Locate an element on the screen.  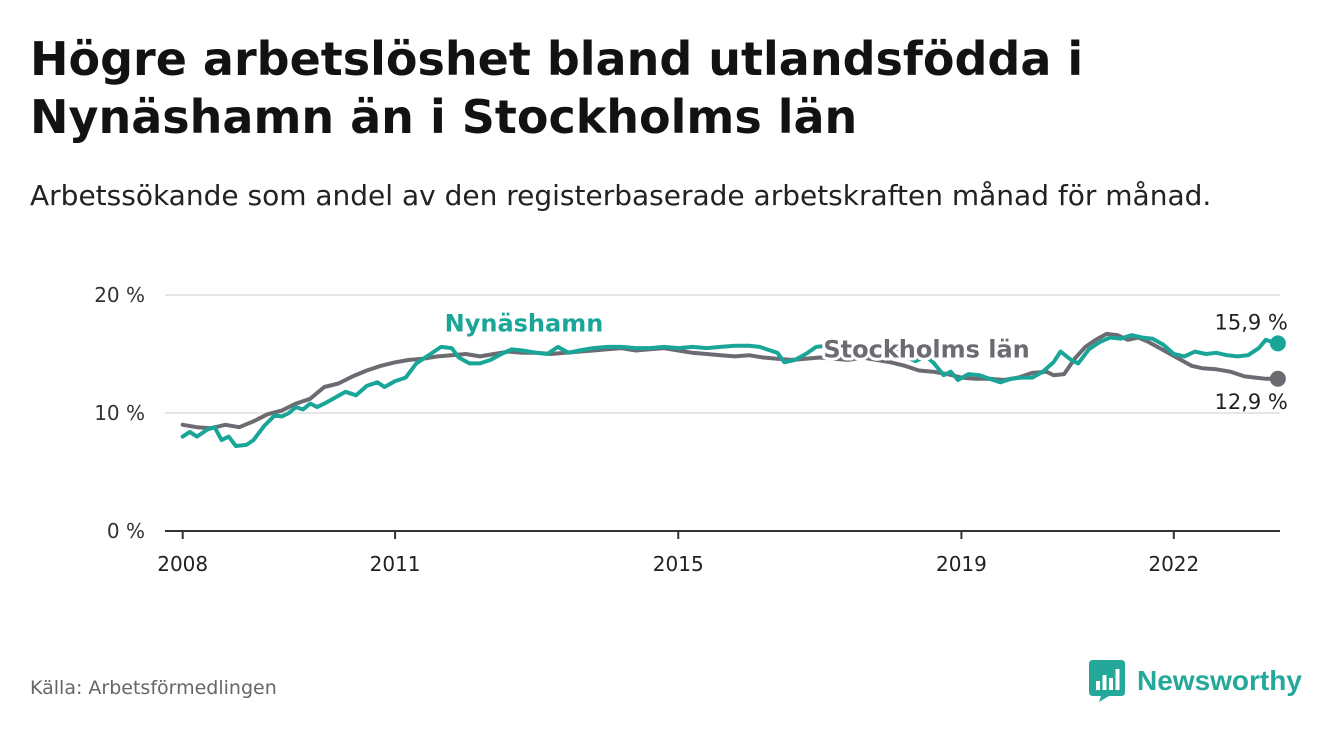
x-tick-label: 2011 is located at coordinates (395, 564).